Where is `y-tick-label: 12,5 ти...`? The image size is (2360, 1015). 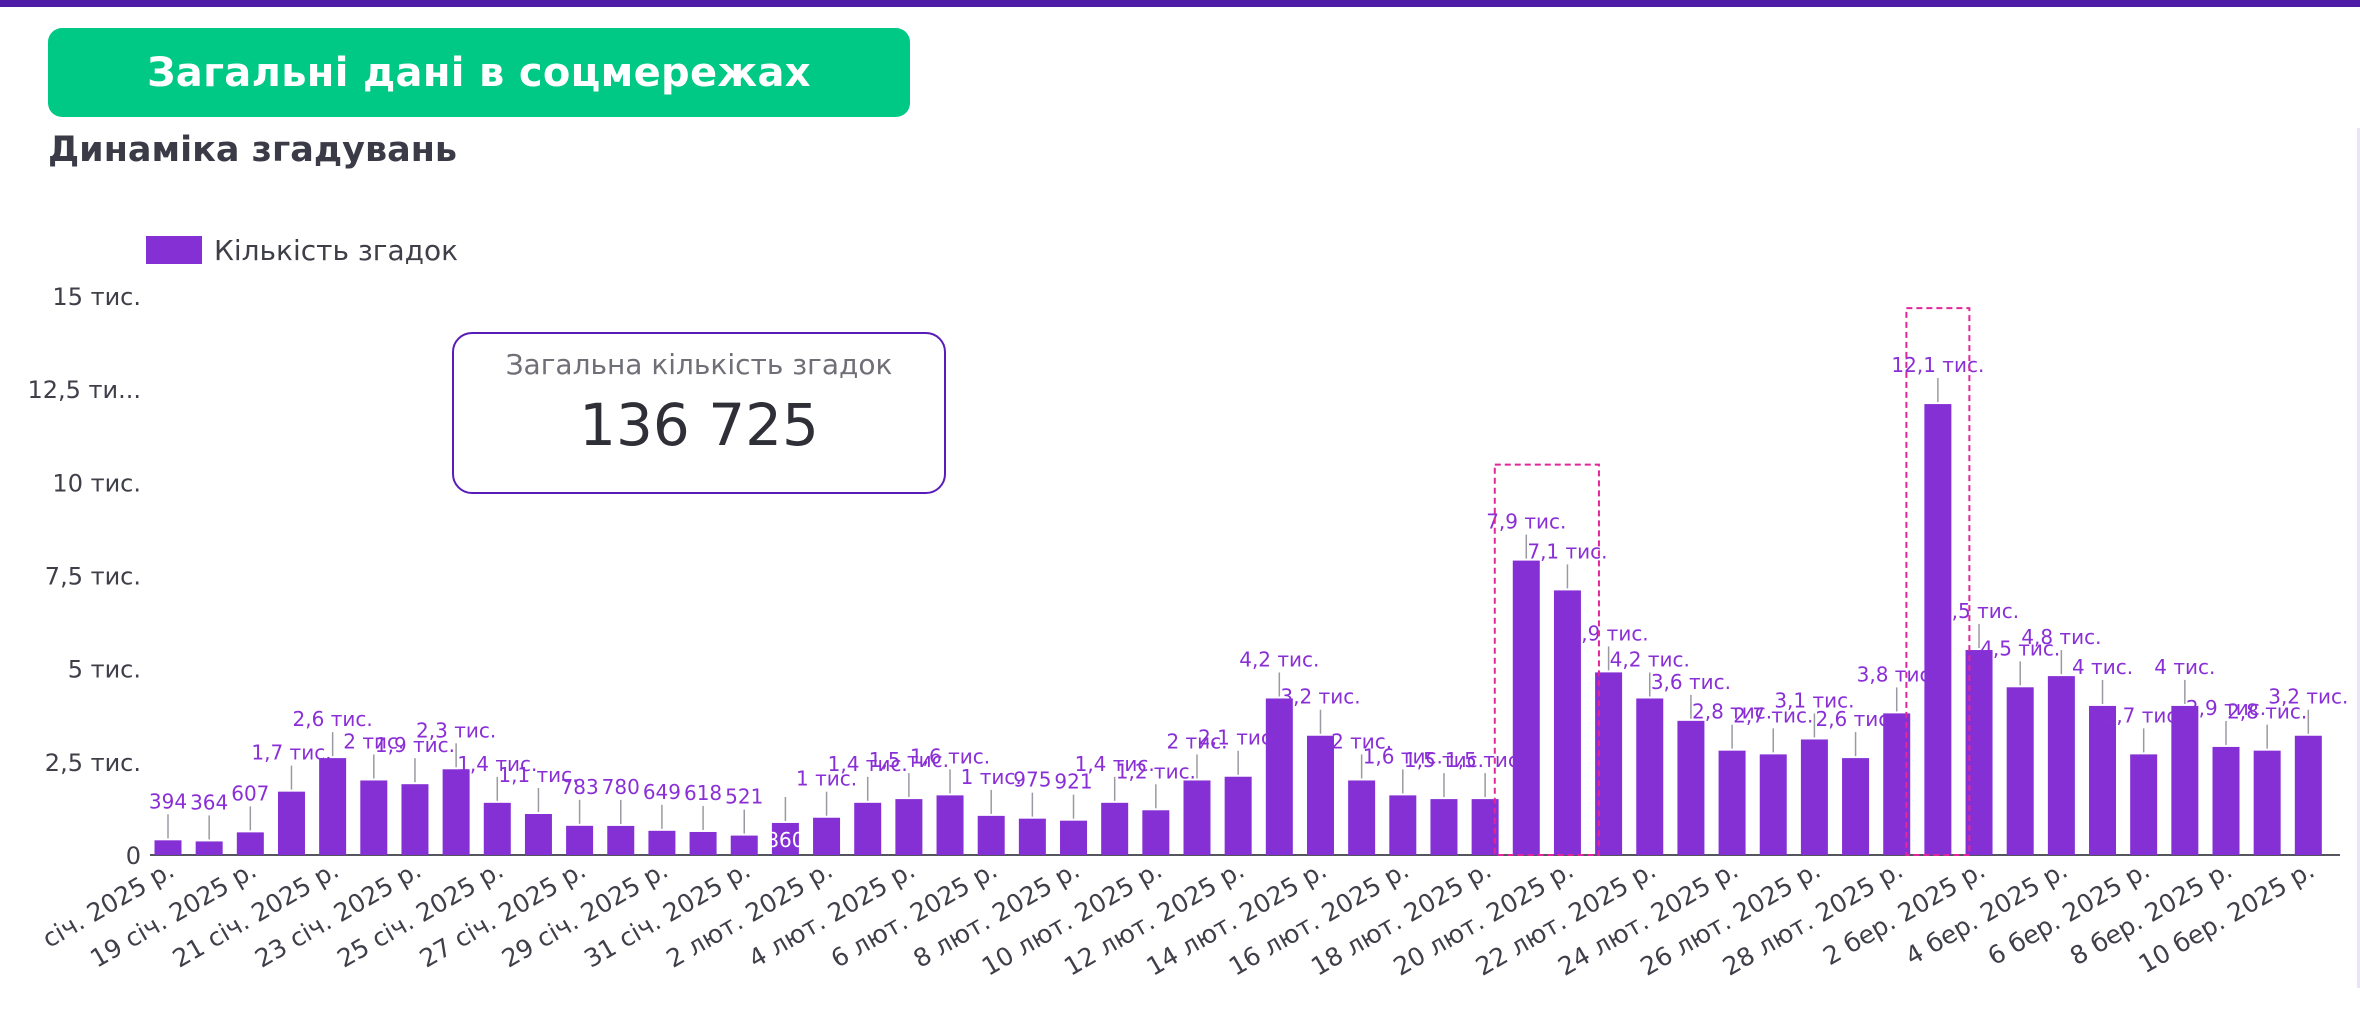 y-tick-label: 12,5 ти... is located at coordinates (84, 390).